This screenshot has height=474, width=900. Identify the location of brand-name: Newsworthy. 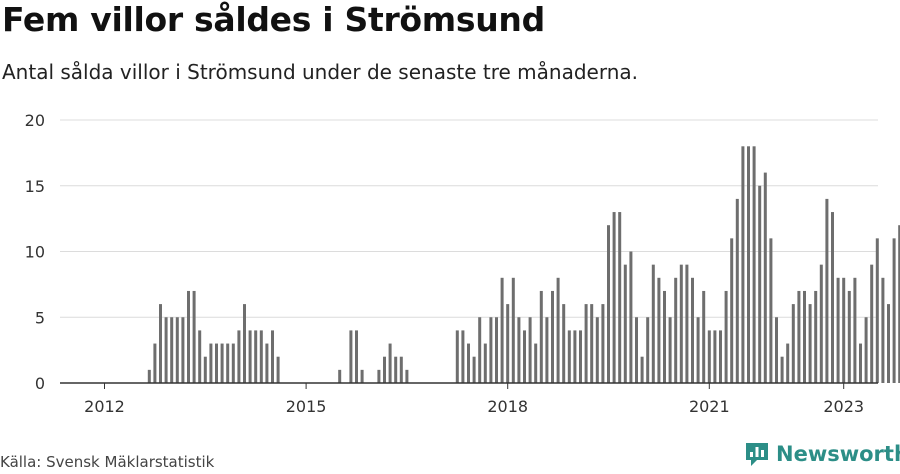
(838, 454).